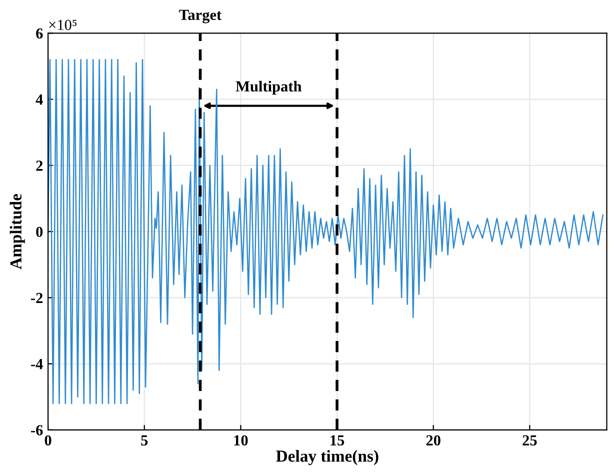 The height and width of the screenshot is (474, 616). What do you see at coordinates (48, 440) in the screenshot?
I see `x-tick-label: 0` at bounding box center [48, 440].